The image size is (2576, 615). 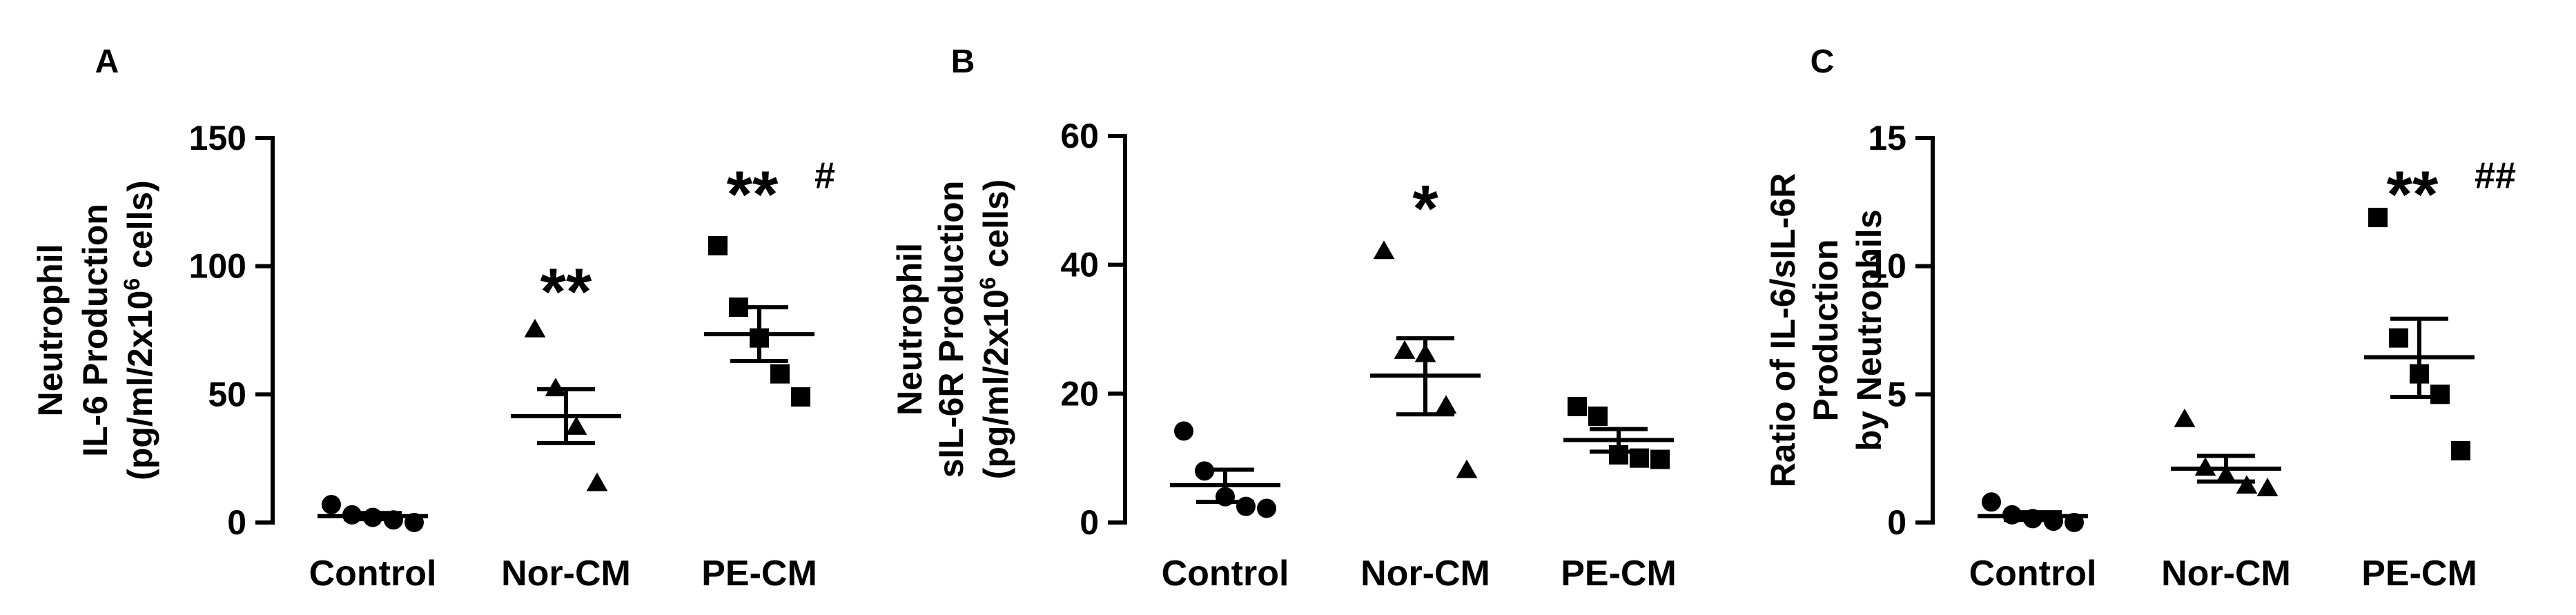 I want to click on y-tick-label: 50, so click(x=227, y=394).